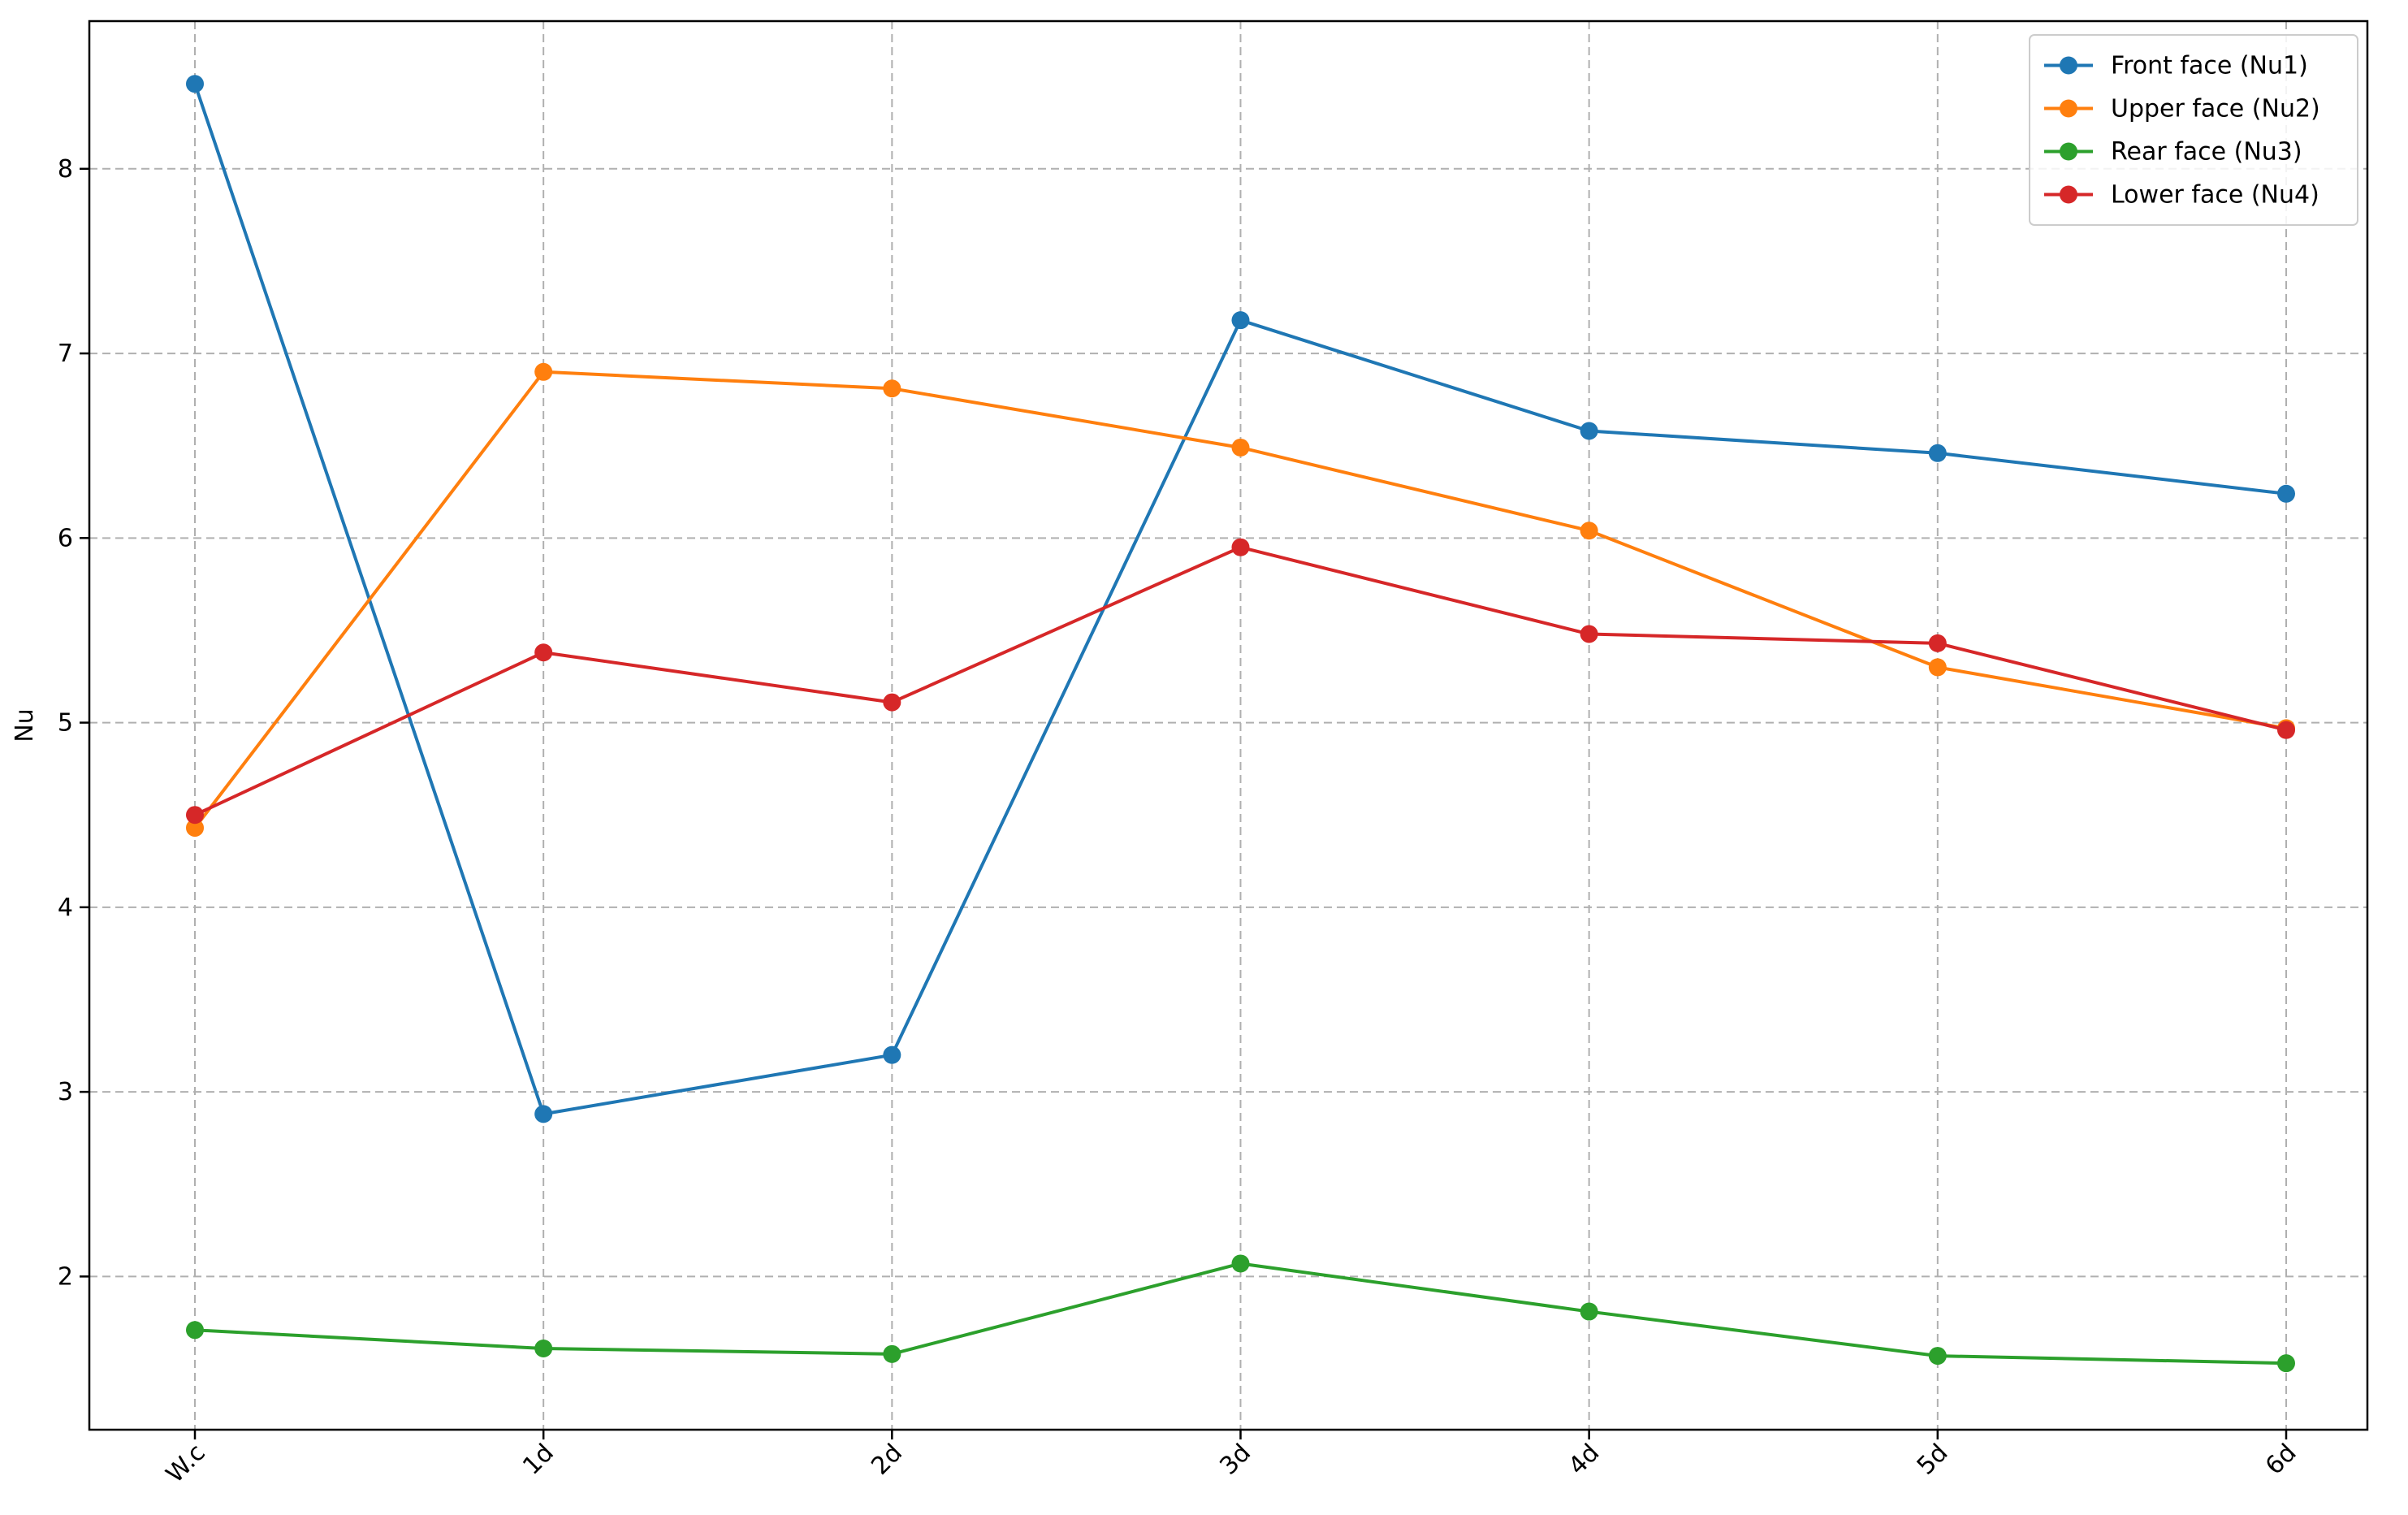  I want to click on x-tick-label: 3d, so click(1235, 1460).